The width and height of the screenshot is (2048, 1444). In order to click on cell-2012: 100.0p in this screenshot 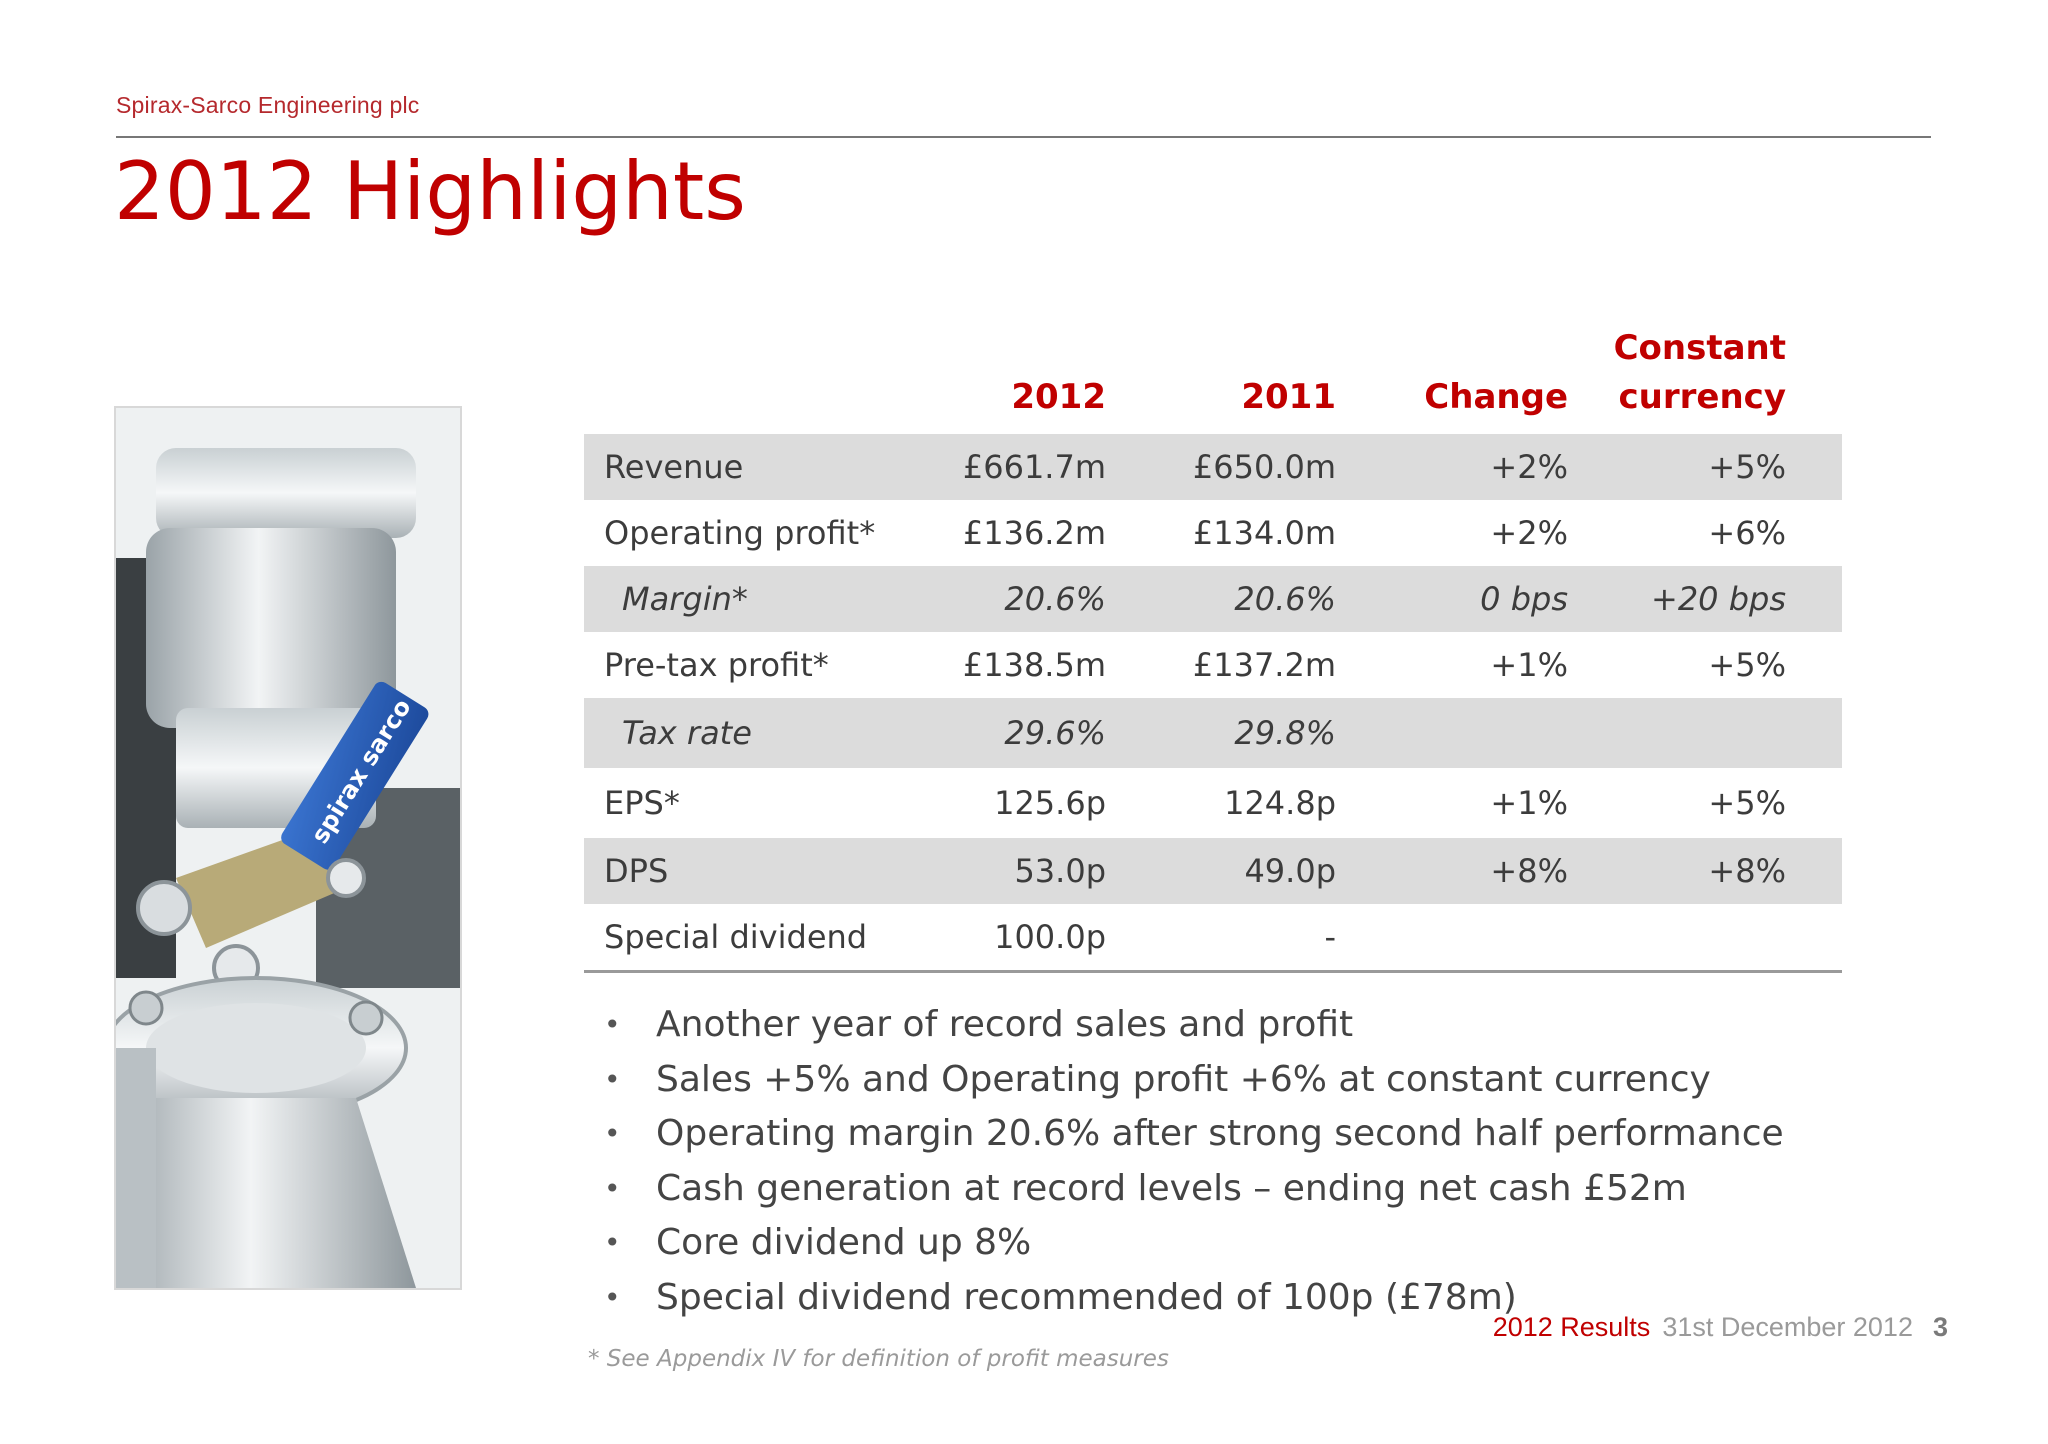, I will do `click(1050, 937)`.